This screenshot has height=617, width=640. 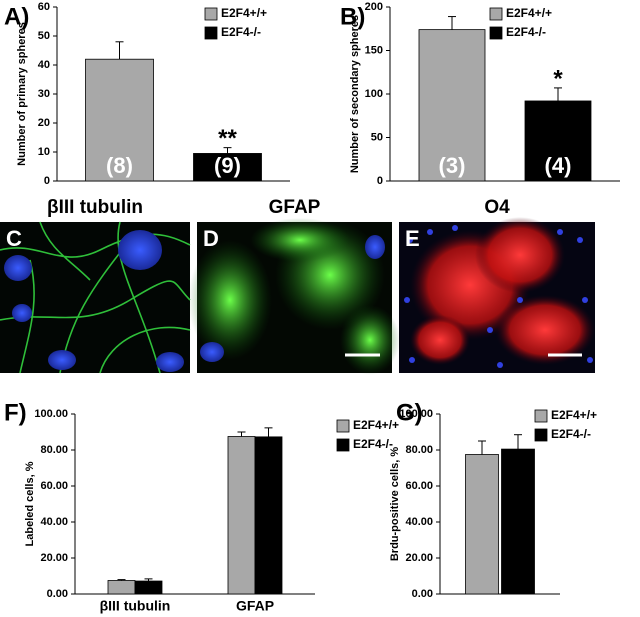 I want to click on y-axis-label: Brdu-positive cells, %, so click(x=395, y=504).